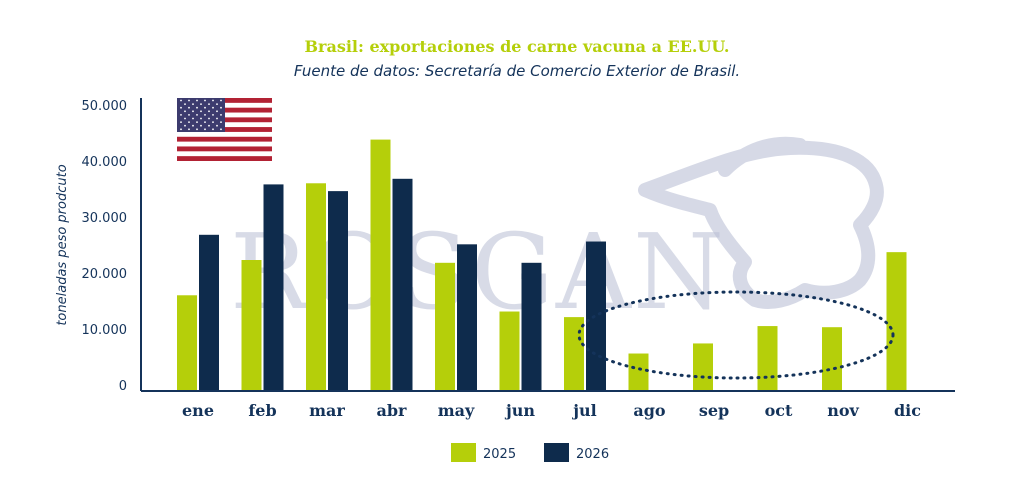 The height and width of the screenshot is (487, 1024). What do you see at coordinates (509, 351) in the screenshot?
I see `bar-2025-jun` at bounding box center [509, 351].